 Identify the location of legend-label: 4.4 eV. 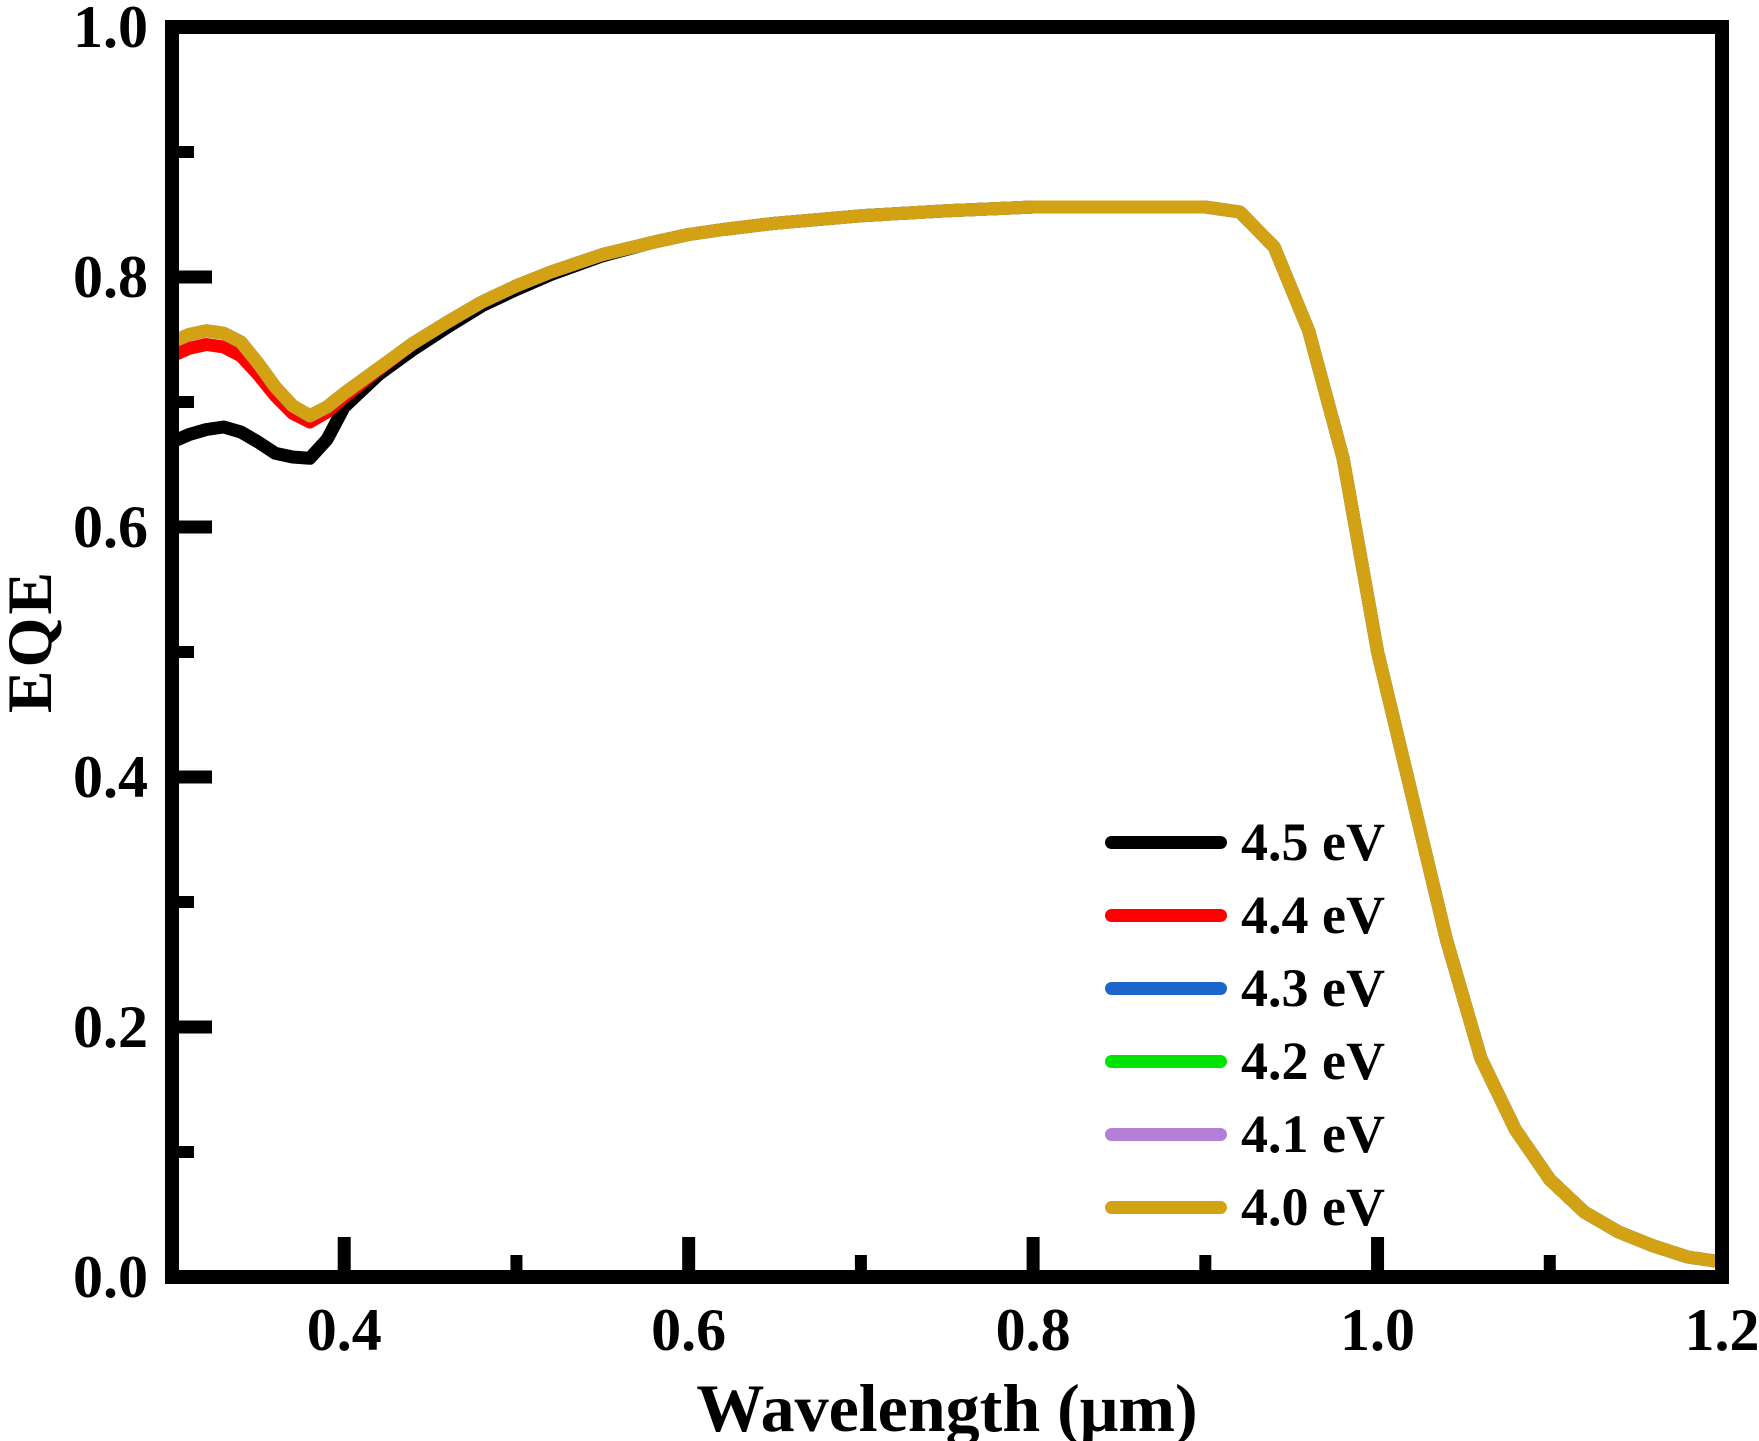
(1313, 915).